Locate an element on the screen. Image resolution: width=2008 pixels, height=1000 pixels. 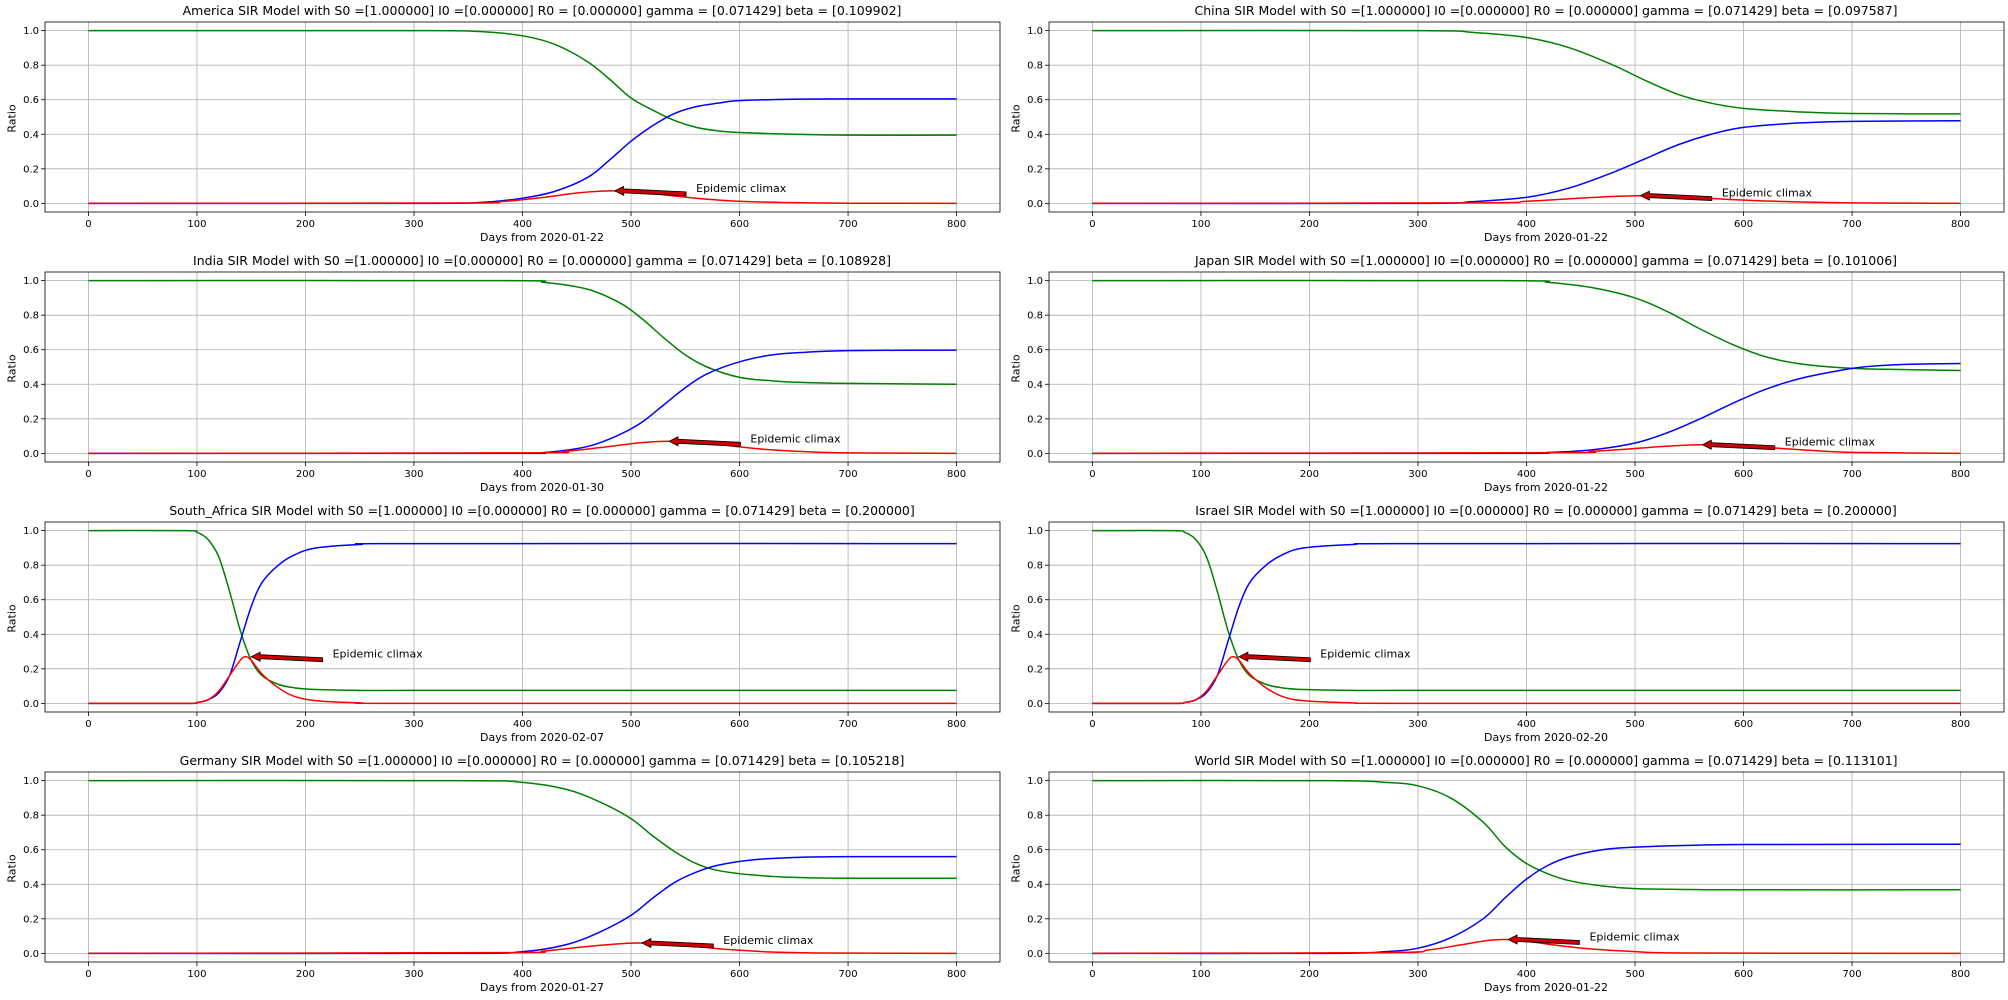
x-axis-label: Days from 2020-01-27 is located at coordinates (542, 987).